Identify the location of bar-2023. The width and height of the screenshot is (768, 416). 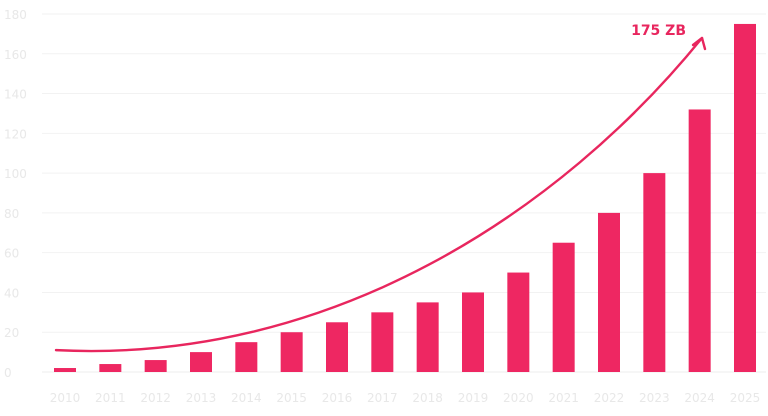
(654, 272).